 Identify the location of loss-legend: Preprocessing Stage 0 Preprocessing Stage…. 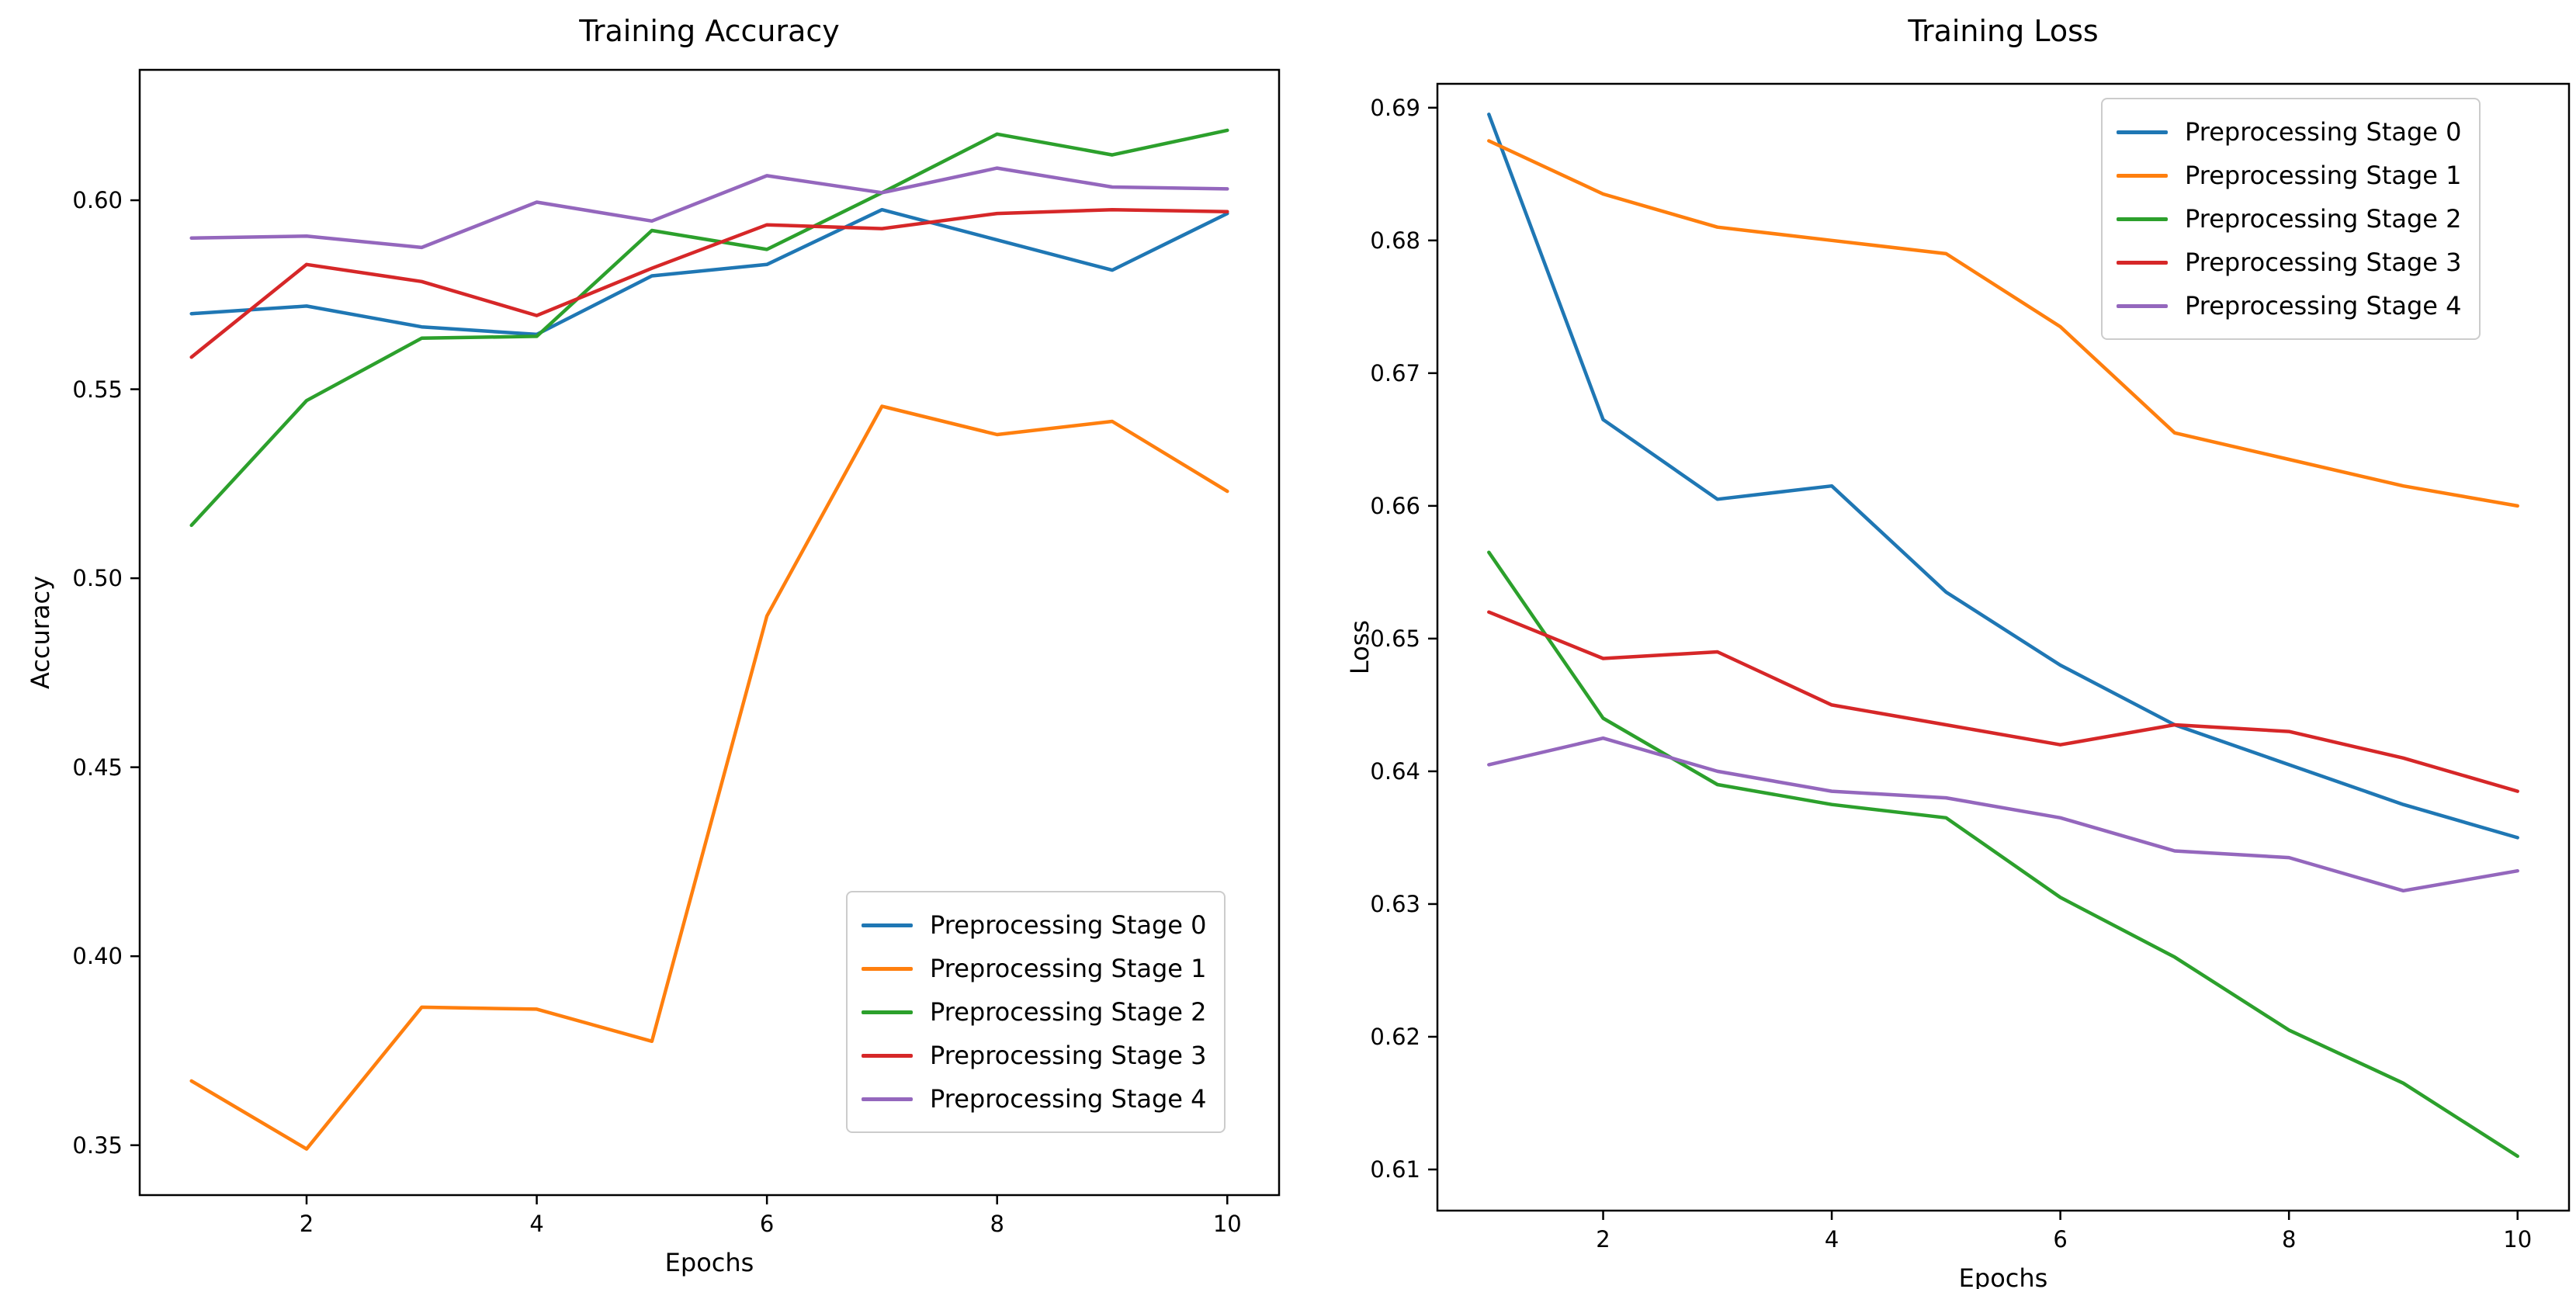
(2291, 219).